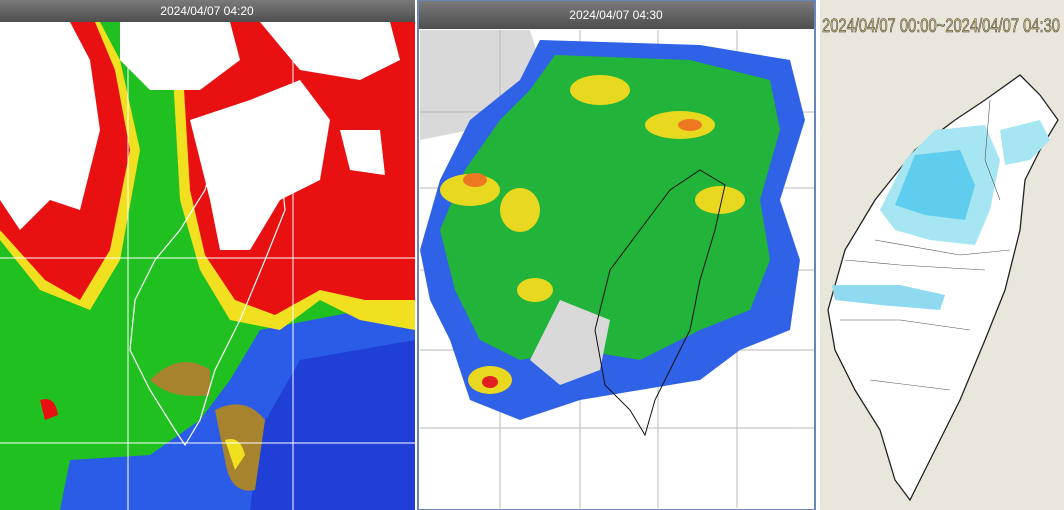  Describe the element at coordinates (941, 26) in the screenshot. I see `timestamp: 2024/04/07 00:00~2024/04/07 04:30` at that location.